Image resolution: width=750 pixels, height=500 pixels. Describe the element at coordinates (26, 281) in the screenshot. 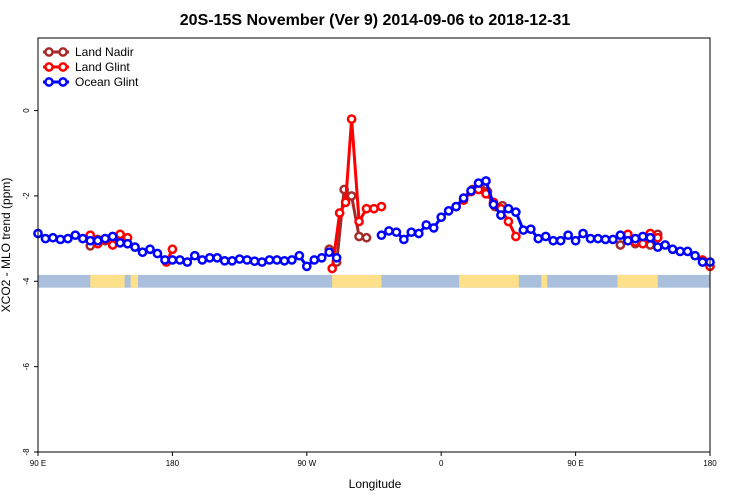

I see `y-tick-label: -4` at that location.